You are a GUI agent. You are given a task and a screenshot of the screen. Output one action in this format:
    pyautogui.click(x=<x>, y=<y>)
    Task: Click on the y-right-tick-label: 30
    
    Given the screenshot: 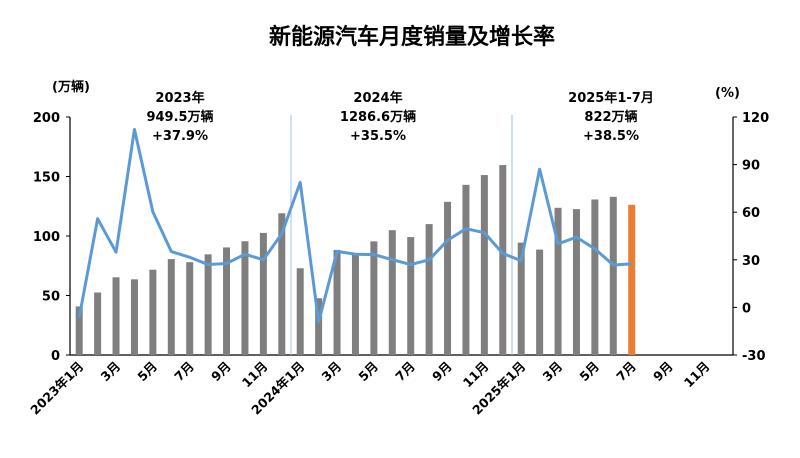 What is the action you would take?
    pyautogui.click(x=751, y=261)
    